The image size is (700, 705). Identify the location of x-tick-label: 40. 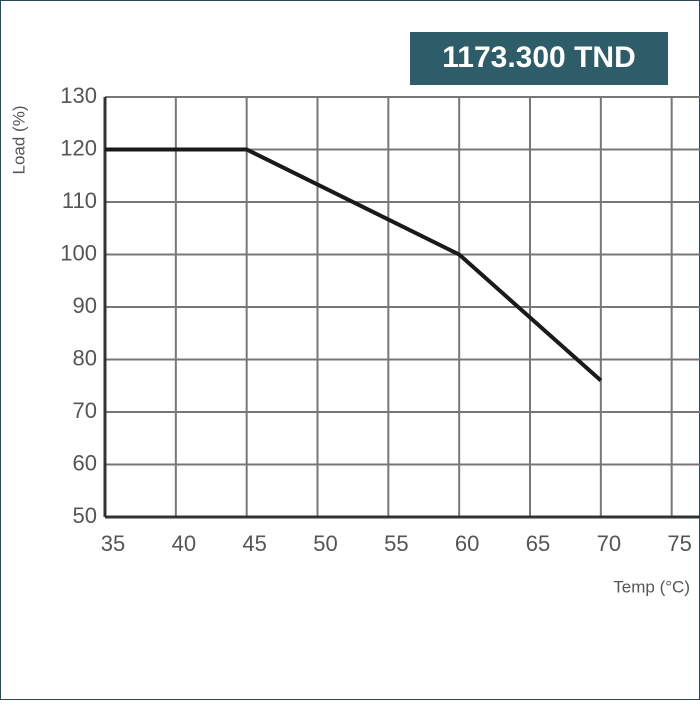
(184, 543).